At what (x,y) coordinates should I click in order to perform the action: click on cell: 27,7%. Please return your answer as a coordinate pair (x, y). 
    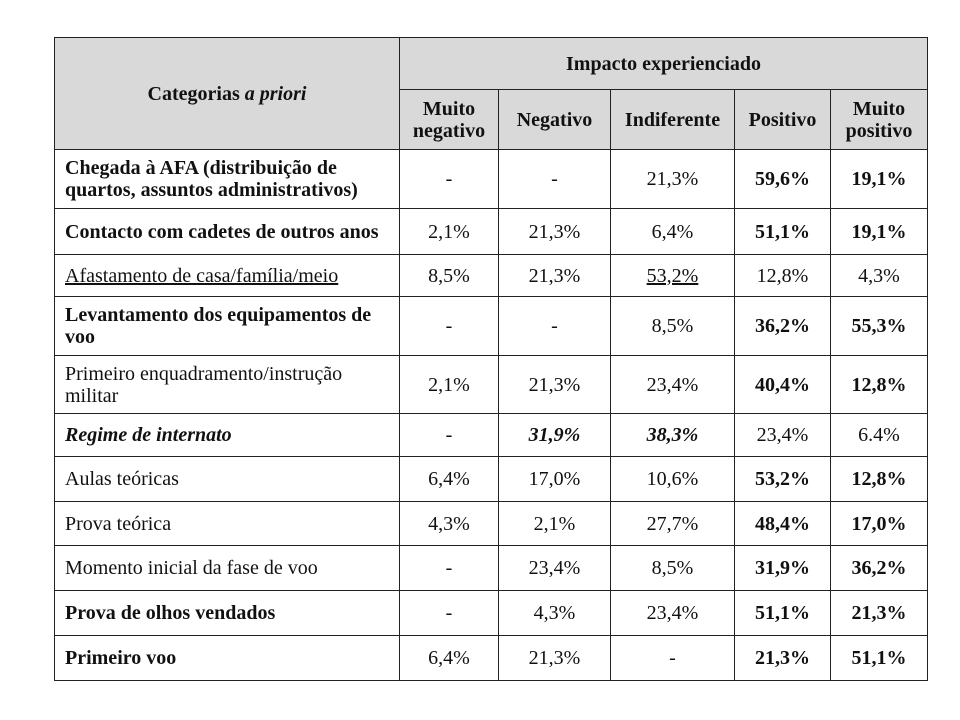
    Looking at the image, I should click on (672, 523).